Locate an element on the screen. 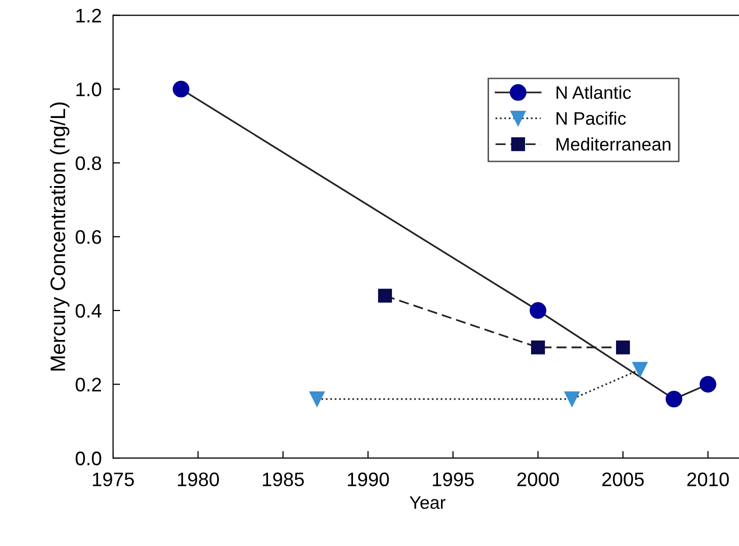 This screenshot has width=739, height=546. x-tick-label: 1985 is located at coordinates (283, 479).